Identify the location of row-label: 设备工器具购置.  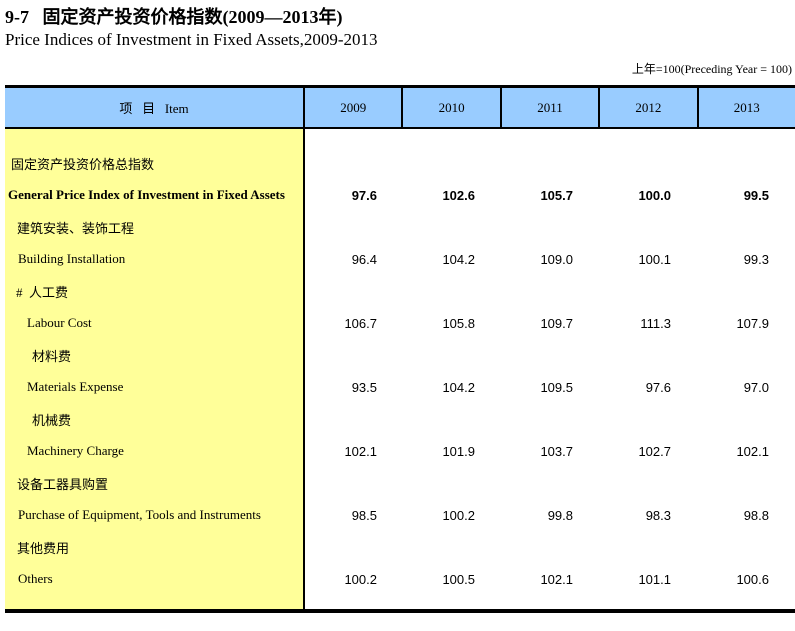
(63, 484).